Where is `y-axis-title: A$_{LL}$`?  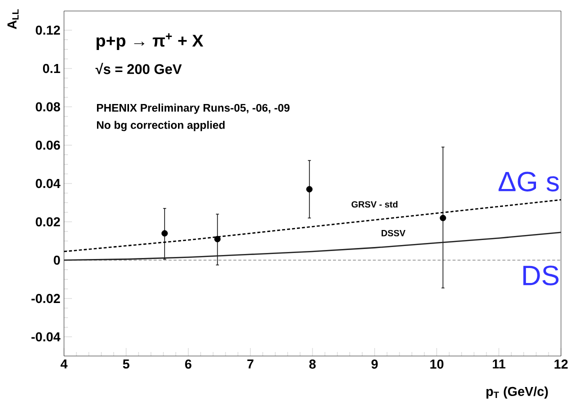 y-axis-title: A$_{LL}$ is located at coordinates (13, 19).